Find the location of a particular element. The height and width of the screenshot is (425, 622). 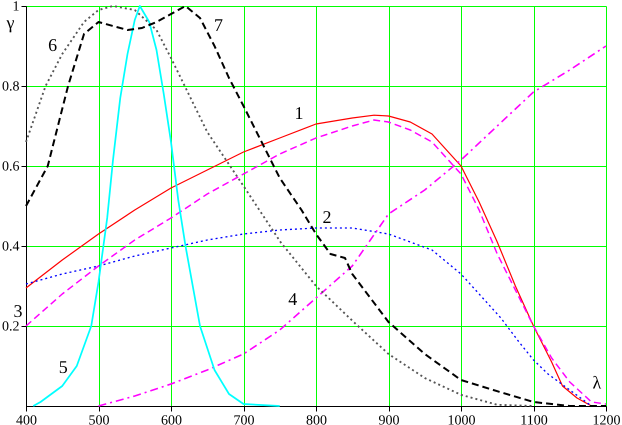

x-axis-title: λ is located at coordinates (597, 382).